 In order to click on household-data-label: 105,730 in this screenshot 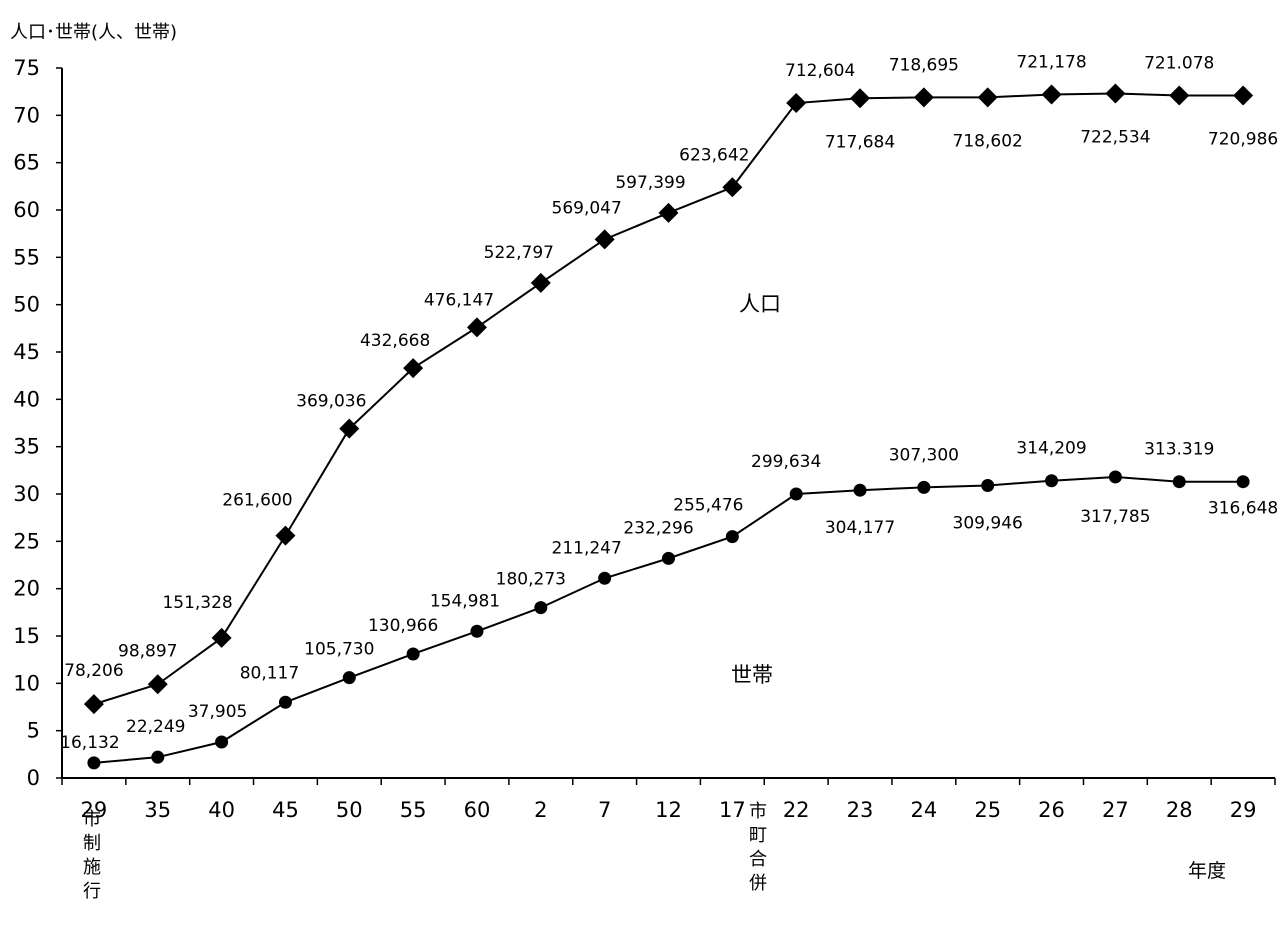, I will do `click(339, 650)`.